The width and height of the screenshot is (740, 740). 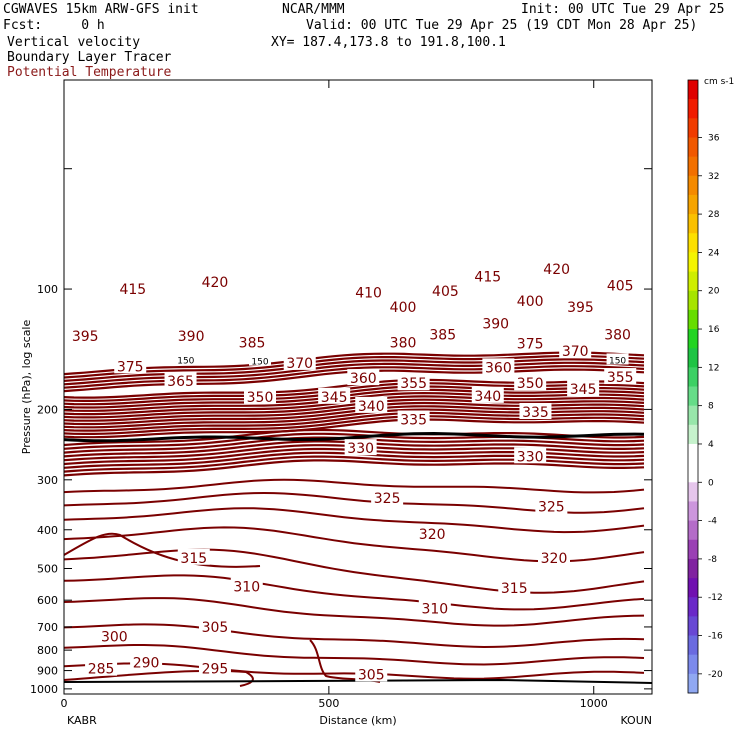 What do you see at coordinates (101, 9) in the screenshot?
I see `model-title: CGWAVES 15km ARW-GFS init` at bounding box center [101, 9].